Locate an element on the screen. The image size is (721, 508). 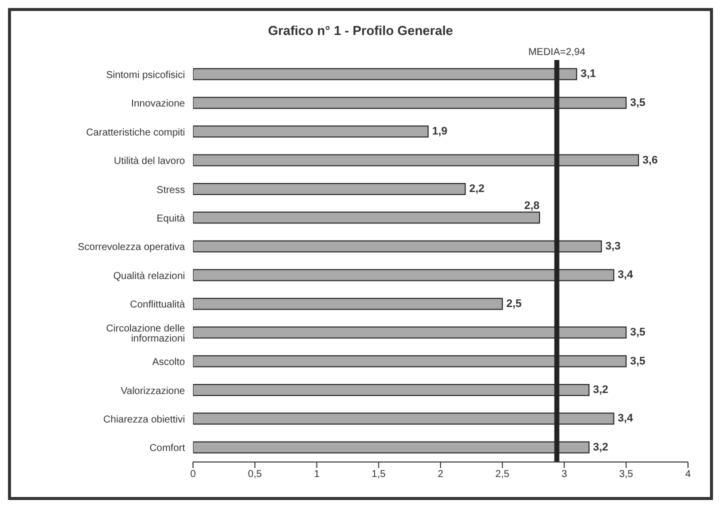
chart-title: Grafico n° 1 - Profilo Generale is located at coordinates (360, 30).